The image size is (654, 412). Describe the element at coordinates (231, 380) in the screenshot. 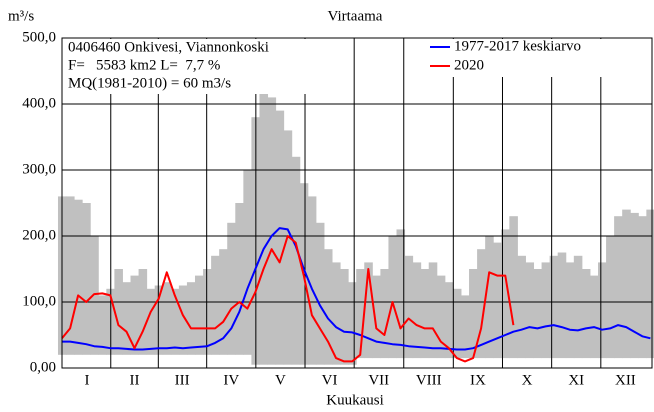

I see `x-tick-label: IV` at that location.